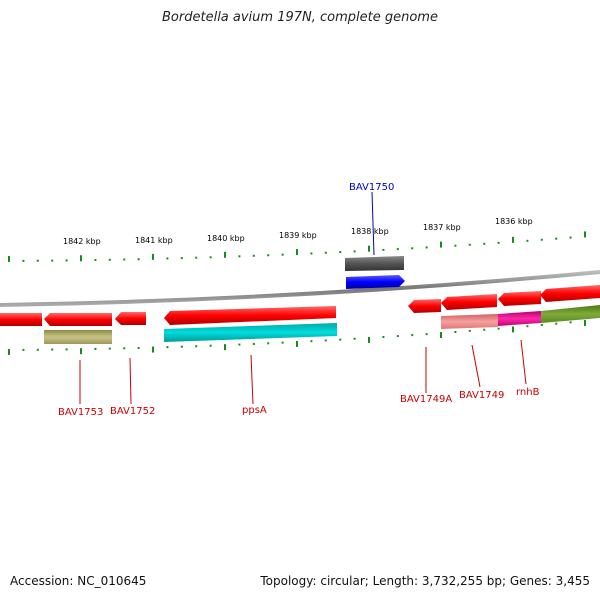 This screenshot has width=600, height=600. I want to click on gene-label-bav1752: BAV1752, so click(132, 411).